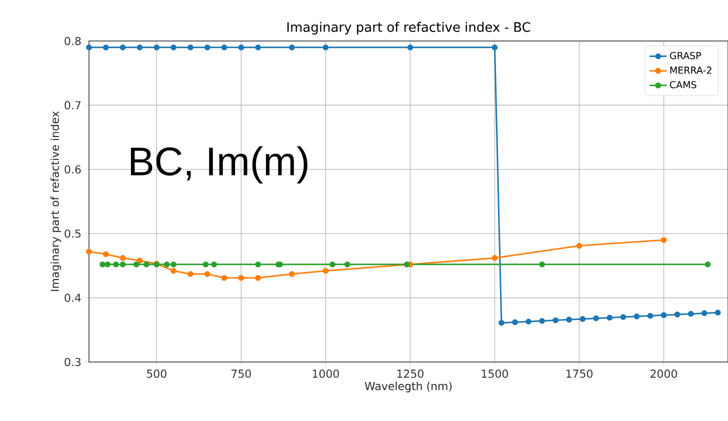 This screenshot has height=421, width=728. I want to click on x-tick-label: 500, so click(156, 374).